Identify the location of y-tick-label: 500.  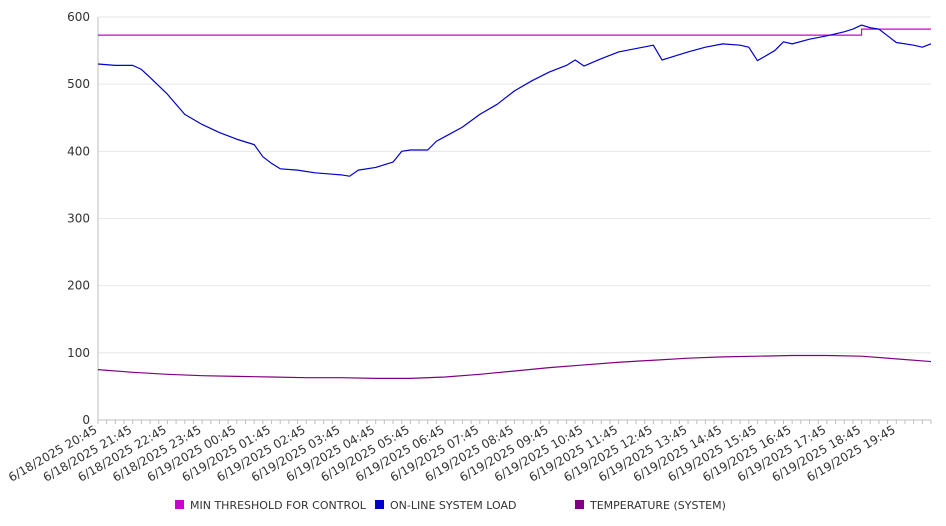
(78, 84).